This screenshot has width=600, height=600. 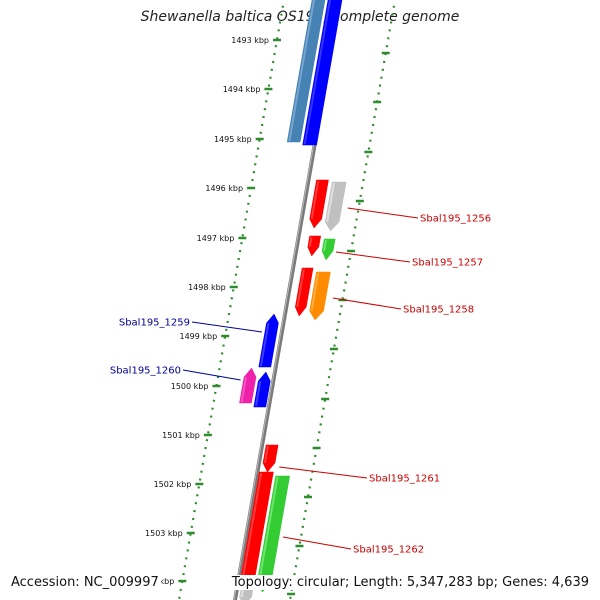 I want to click on kbp-label: 1499 kbp, so click(x=198, y=336).